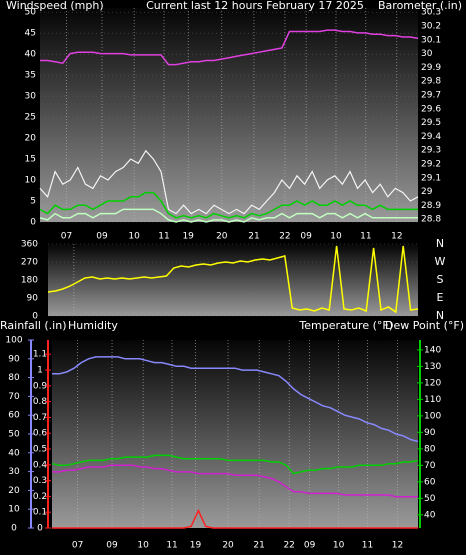  What do you see at coordinates (427, 192) in the screenshot?
I see `y2-tick-label: 29` at bounding box center [427, 192].